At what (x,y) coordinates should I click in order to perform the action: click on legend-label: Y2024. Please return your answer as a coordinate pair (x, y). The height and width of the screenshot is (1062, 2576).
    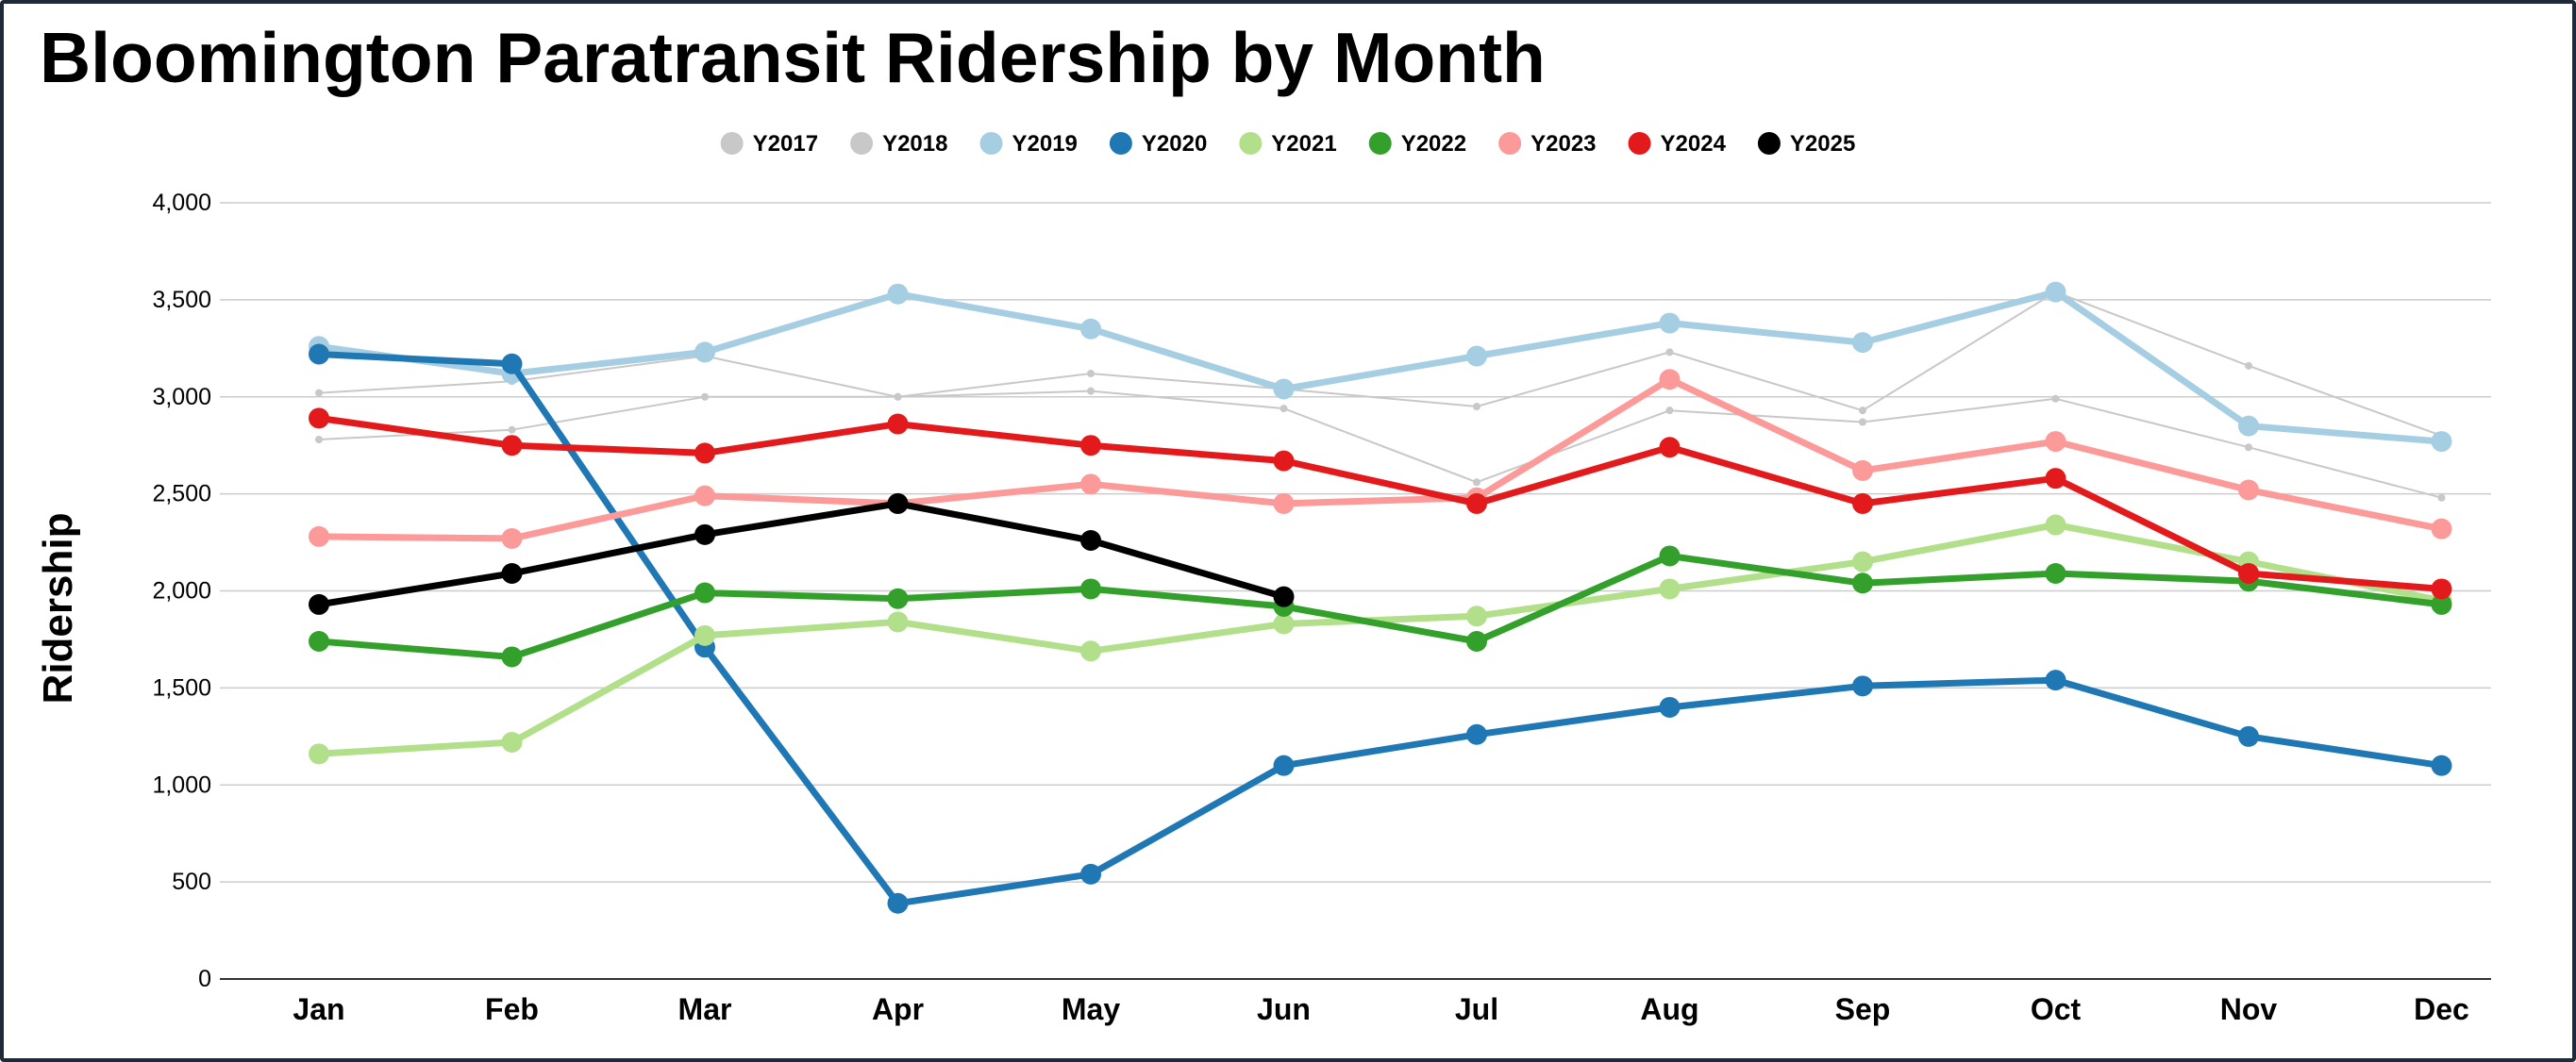
    Looking at the image, I should click on (1694, 144).